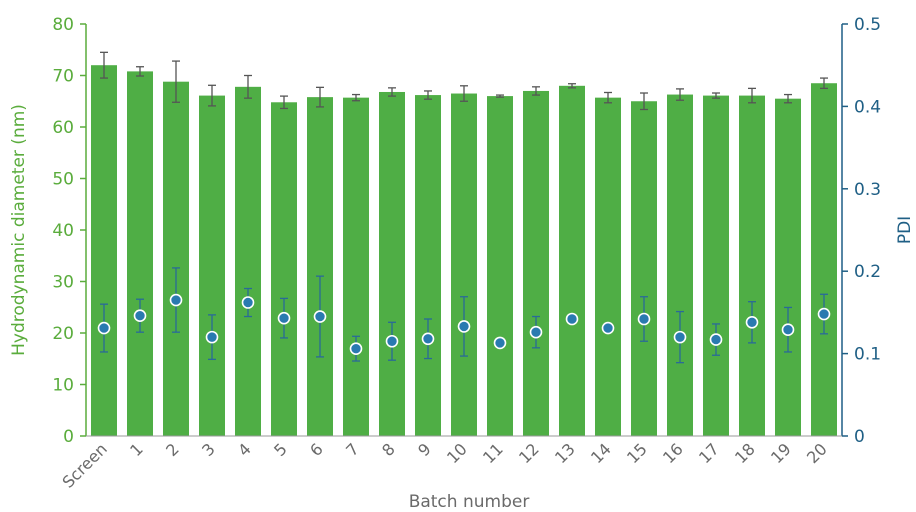  I want to click on left-axis-tick-label: 0, so click(68, 437).